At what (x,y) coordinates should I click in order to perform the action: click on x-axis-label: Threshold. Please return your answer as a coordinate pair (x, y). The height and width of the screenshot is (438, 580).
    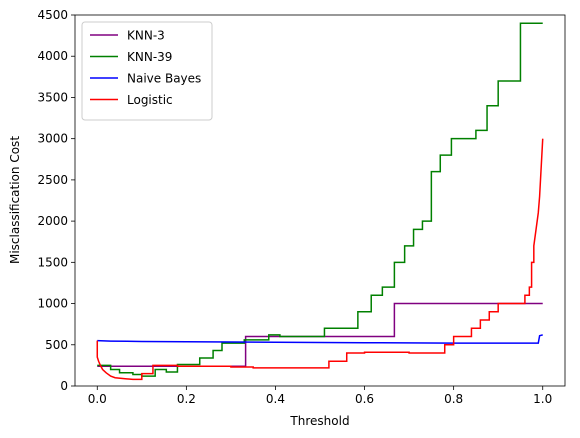
    Looking at the image, I should click on (319, 421).